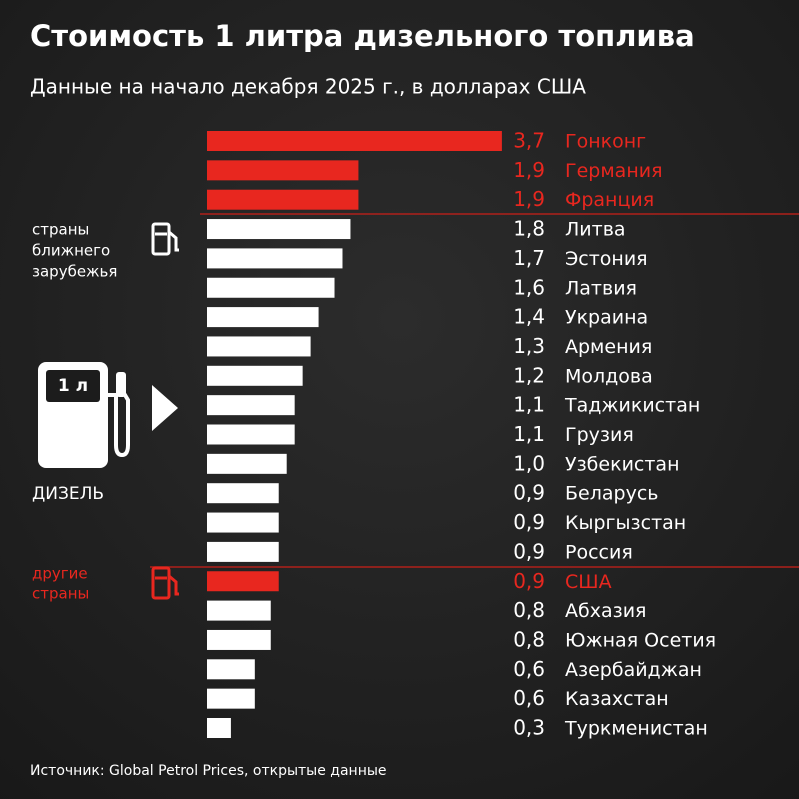 The width and height of the screenshot is (799, 799). I want to click on category-label: Украина, so click(606, 318).